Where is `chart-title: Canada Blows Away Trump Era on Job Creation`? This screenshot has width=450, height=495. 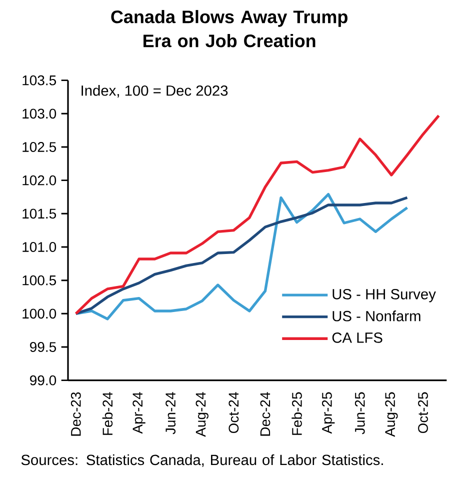 chart-title: Canada Blows Away Trump Era on Job Creation is located at coordinates (229, 29).